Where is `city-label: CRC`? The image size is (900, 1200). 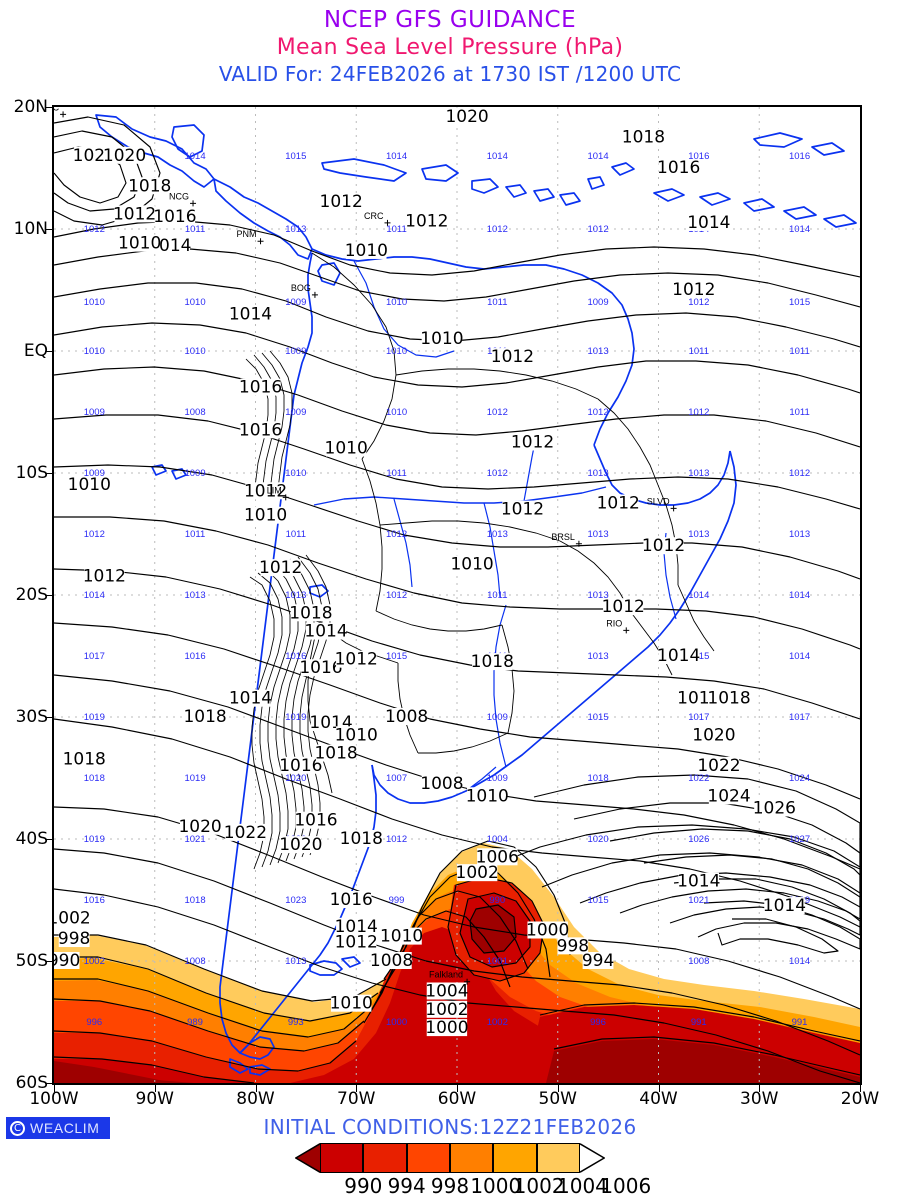 city-label: CRC is located at coordinates (374, 216).